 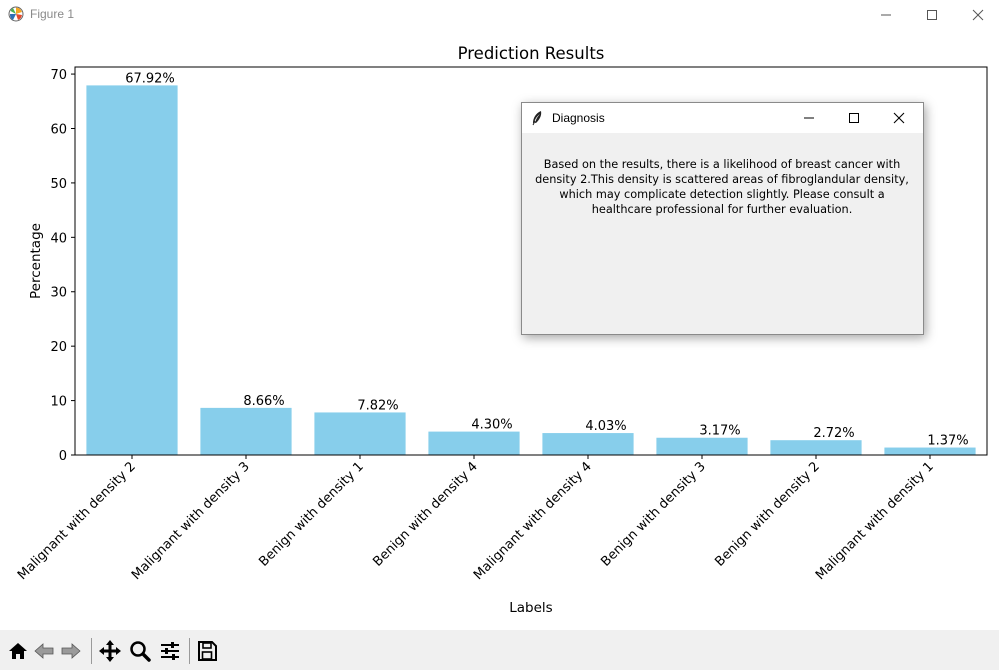 What do you see at coordinates (531, 53) in the screenshot?
I see `chart-title: Prediction Results` at bounding box center [531, 53].